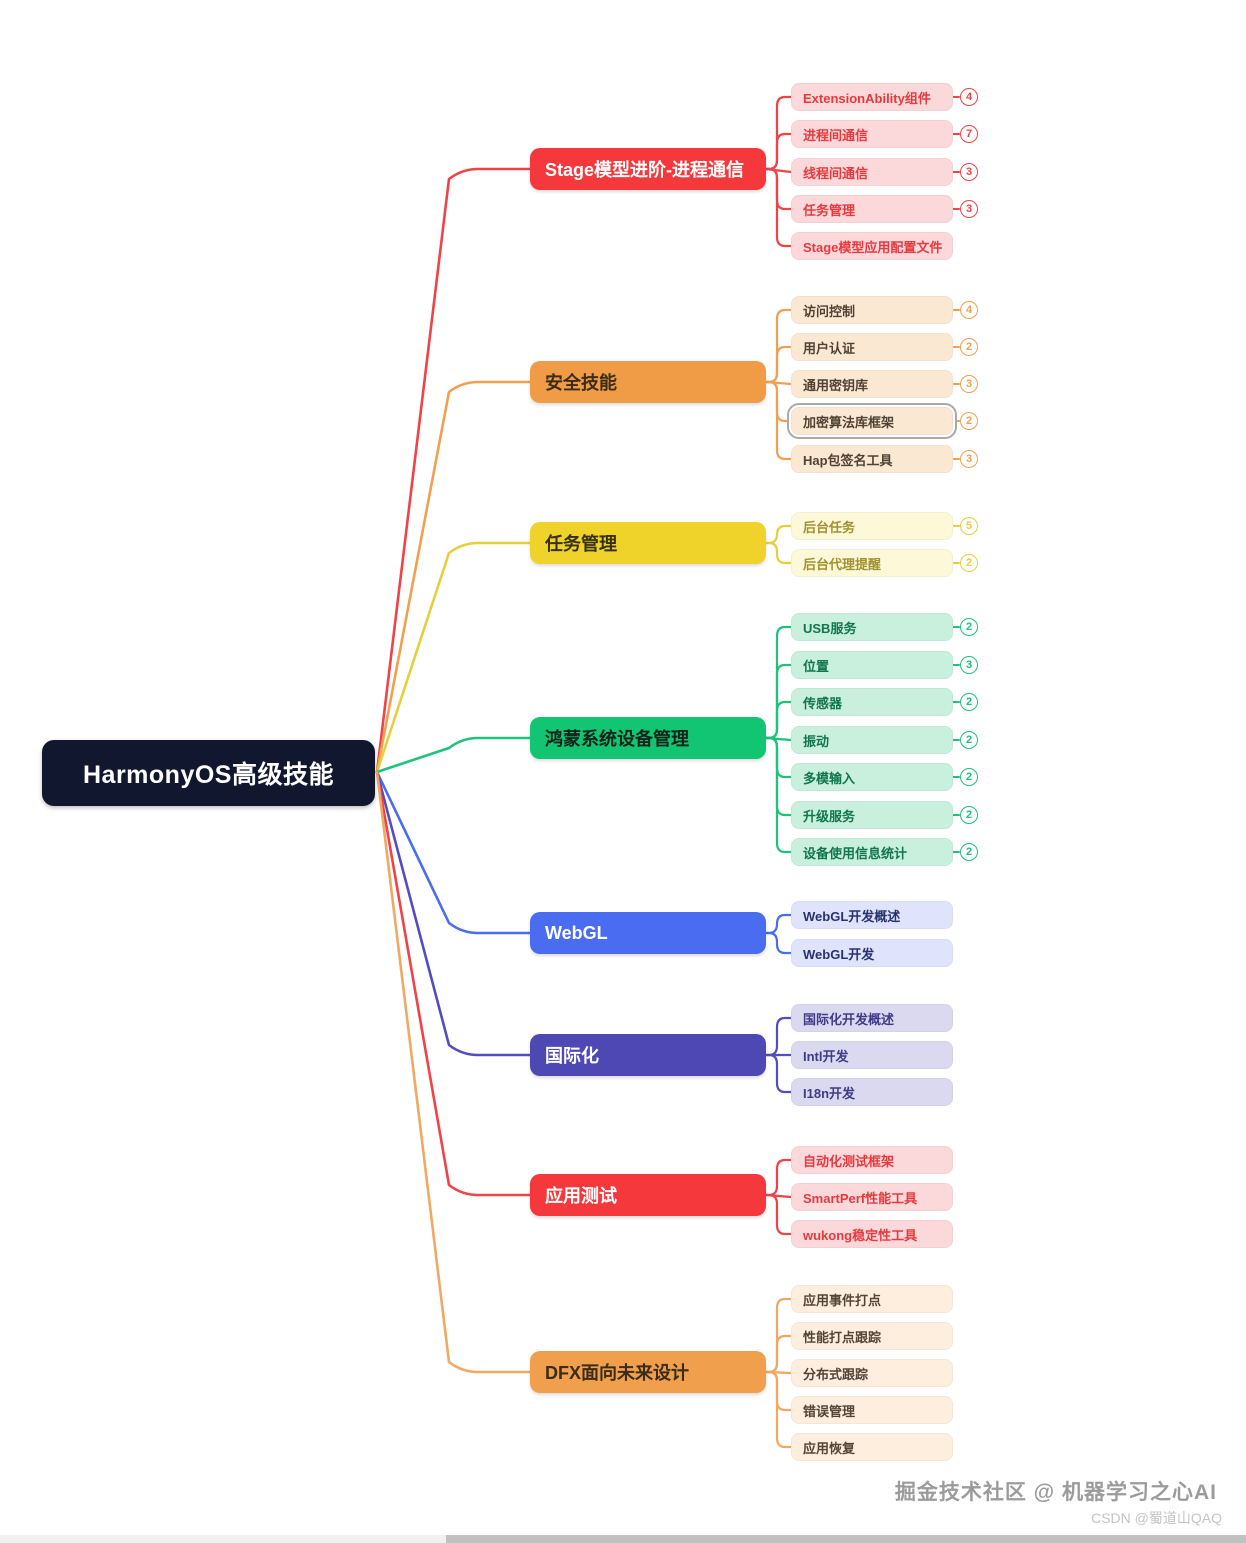  I want to click on child-node: 后台任务, so click(872, 526).